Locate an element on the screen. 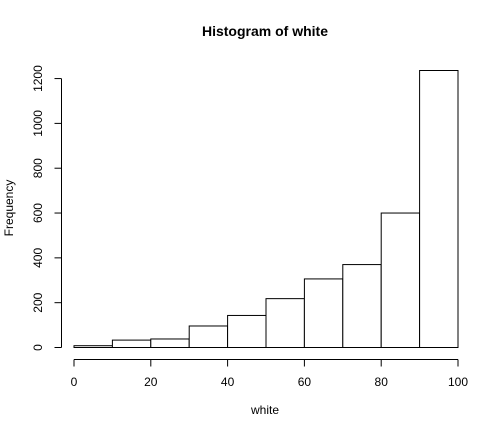  y-tick-label: 0 is located at coordinates (38, 347).